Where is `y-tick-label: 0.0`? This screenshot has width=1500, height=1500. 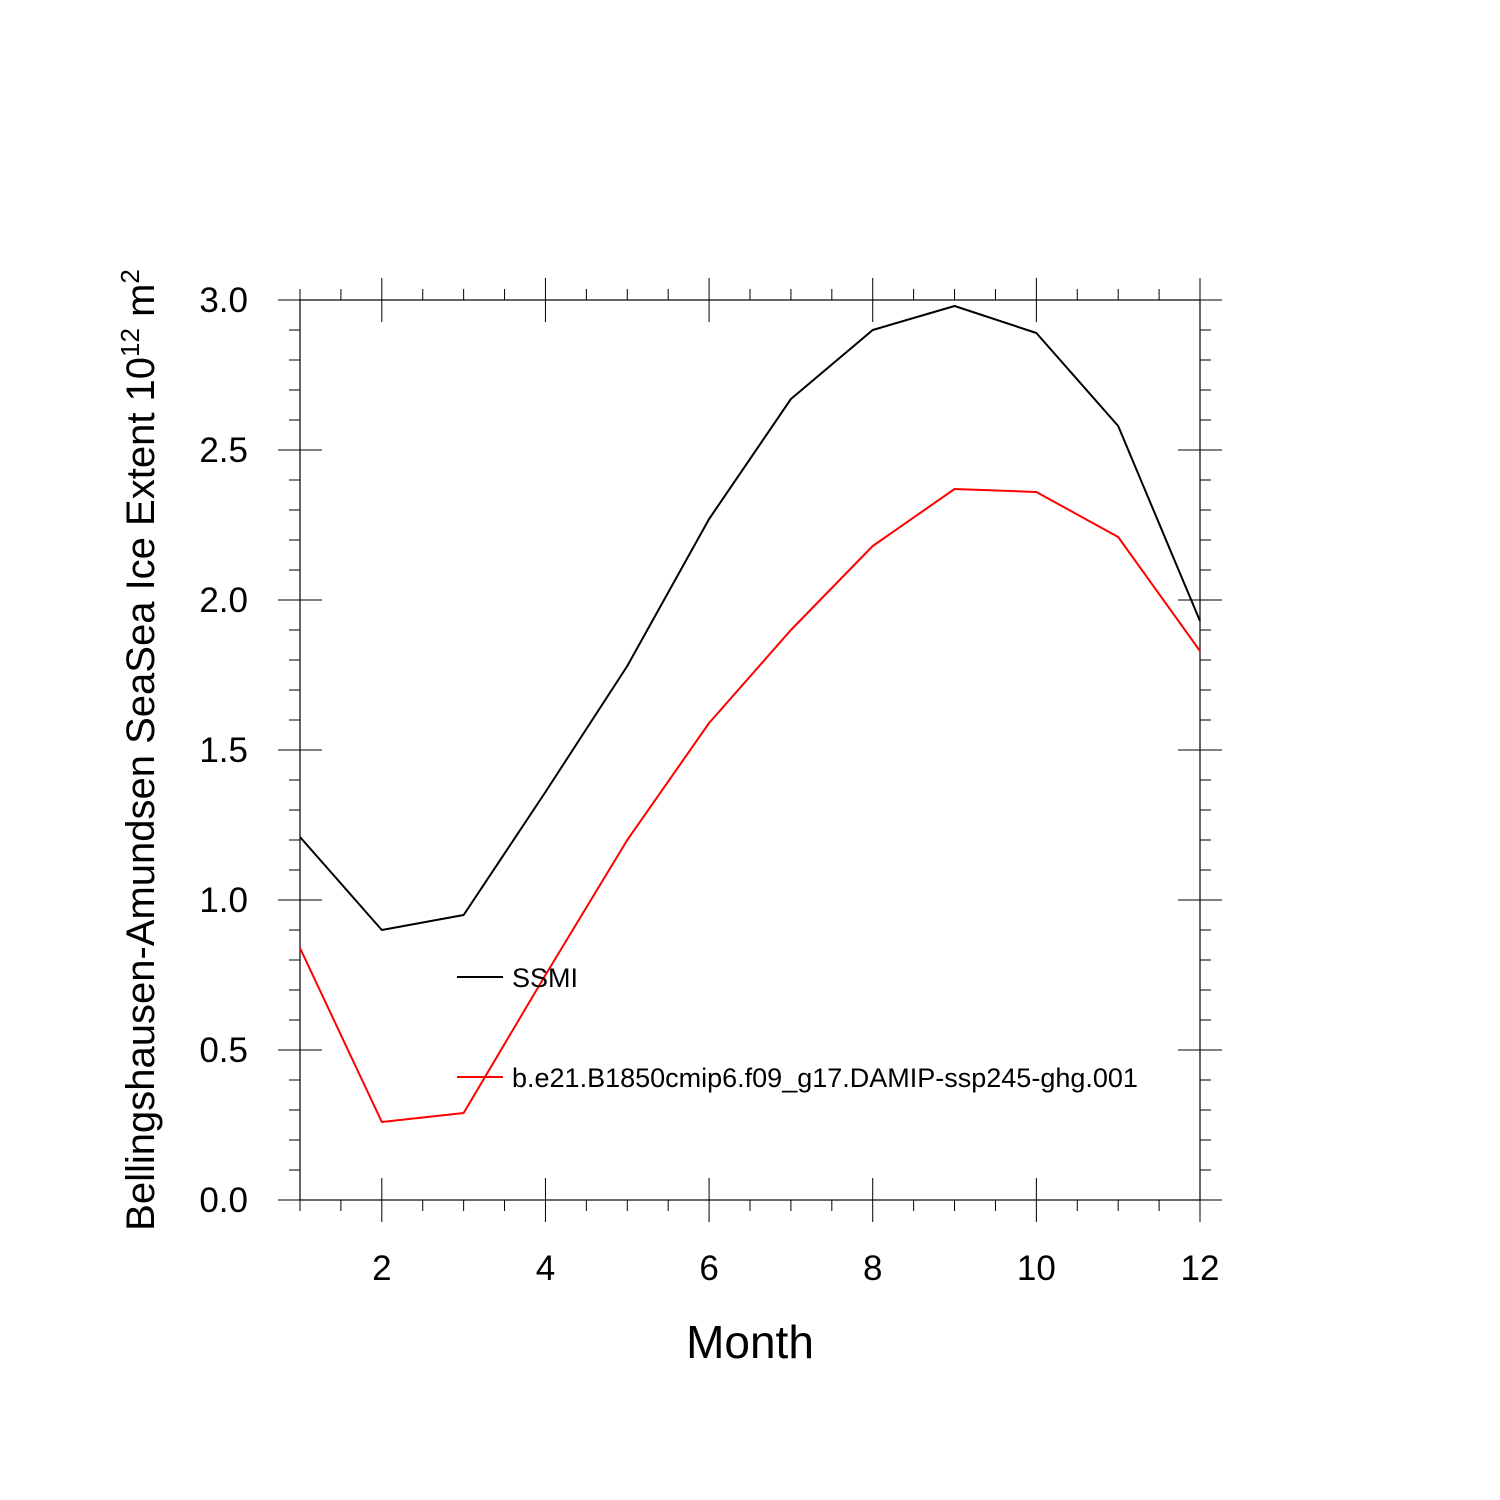
y-tick-label: 0.0 is located at coordinates (223, 1200).